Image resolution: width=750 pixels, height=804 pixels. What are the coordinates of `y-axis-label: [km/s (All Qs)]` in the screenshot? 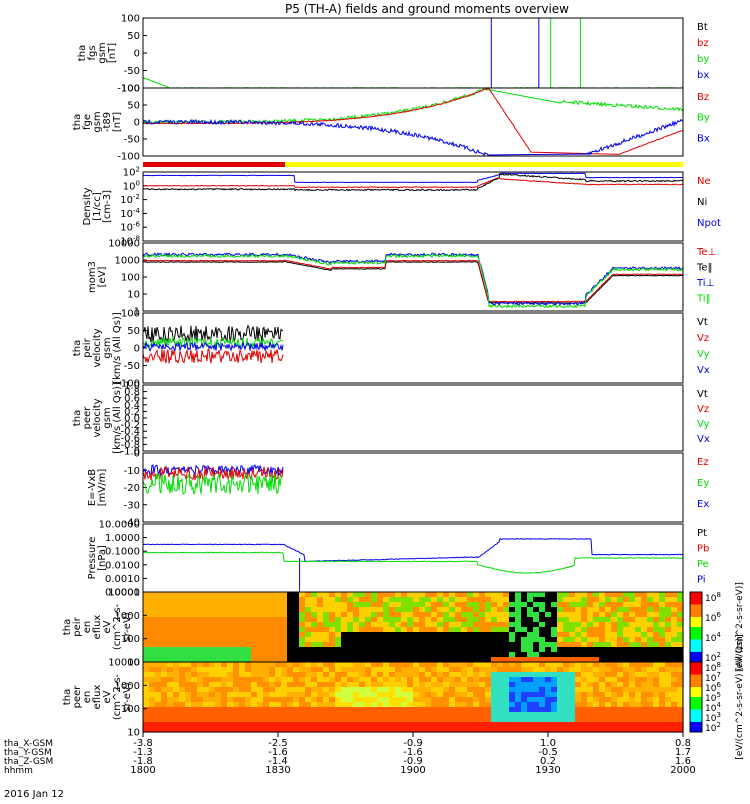 It's located at (117, 348).